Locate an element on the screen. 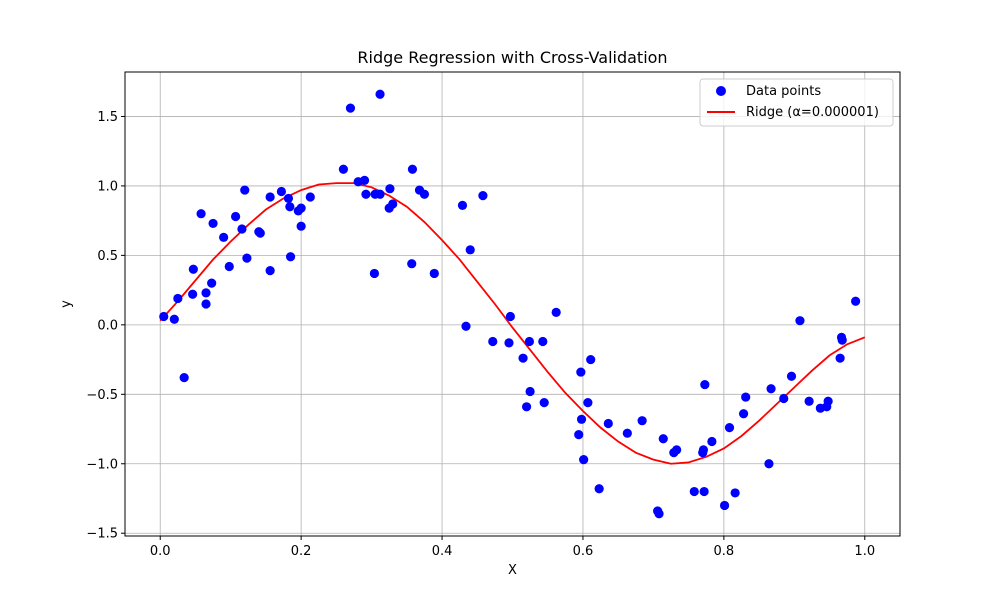  x-tick-label: 0.4 is located at coordinates (442, 551).